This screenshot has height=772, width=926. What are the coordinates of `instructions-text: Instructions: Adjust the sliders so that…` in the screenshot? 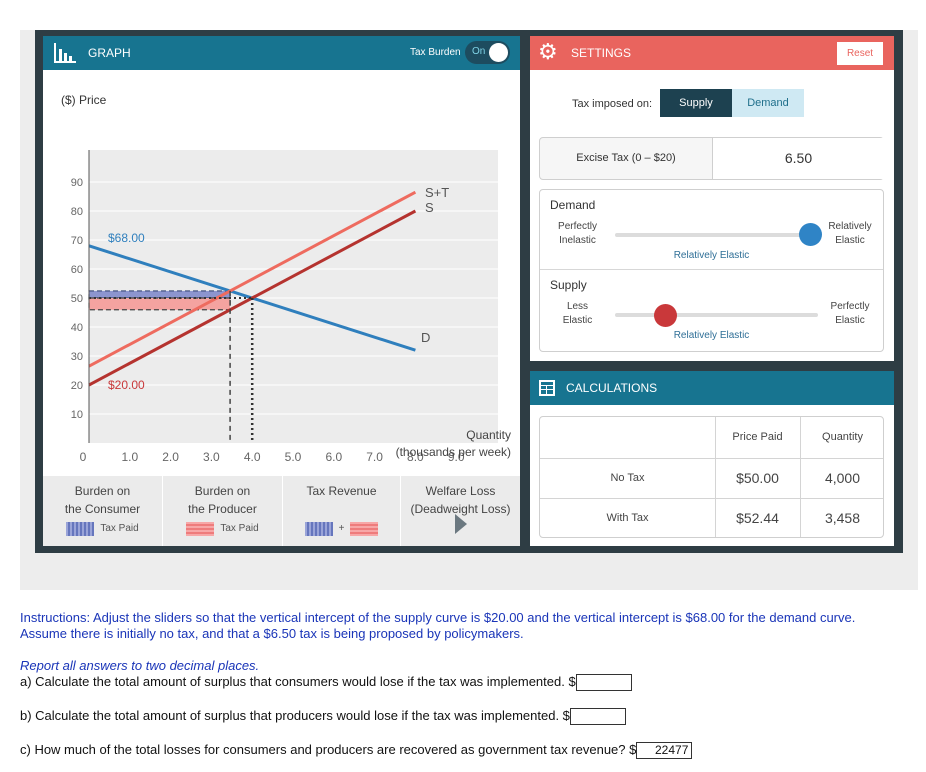 It's located at (438, 625).